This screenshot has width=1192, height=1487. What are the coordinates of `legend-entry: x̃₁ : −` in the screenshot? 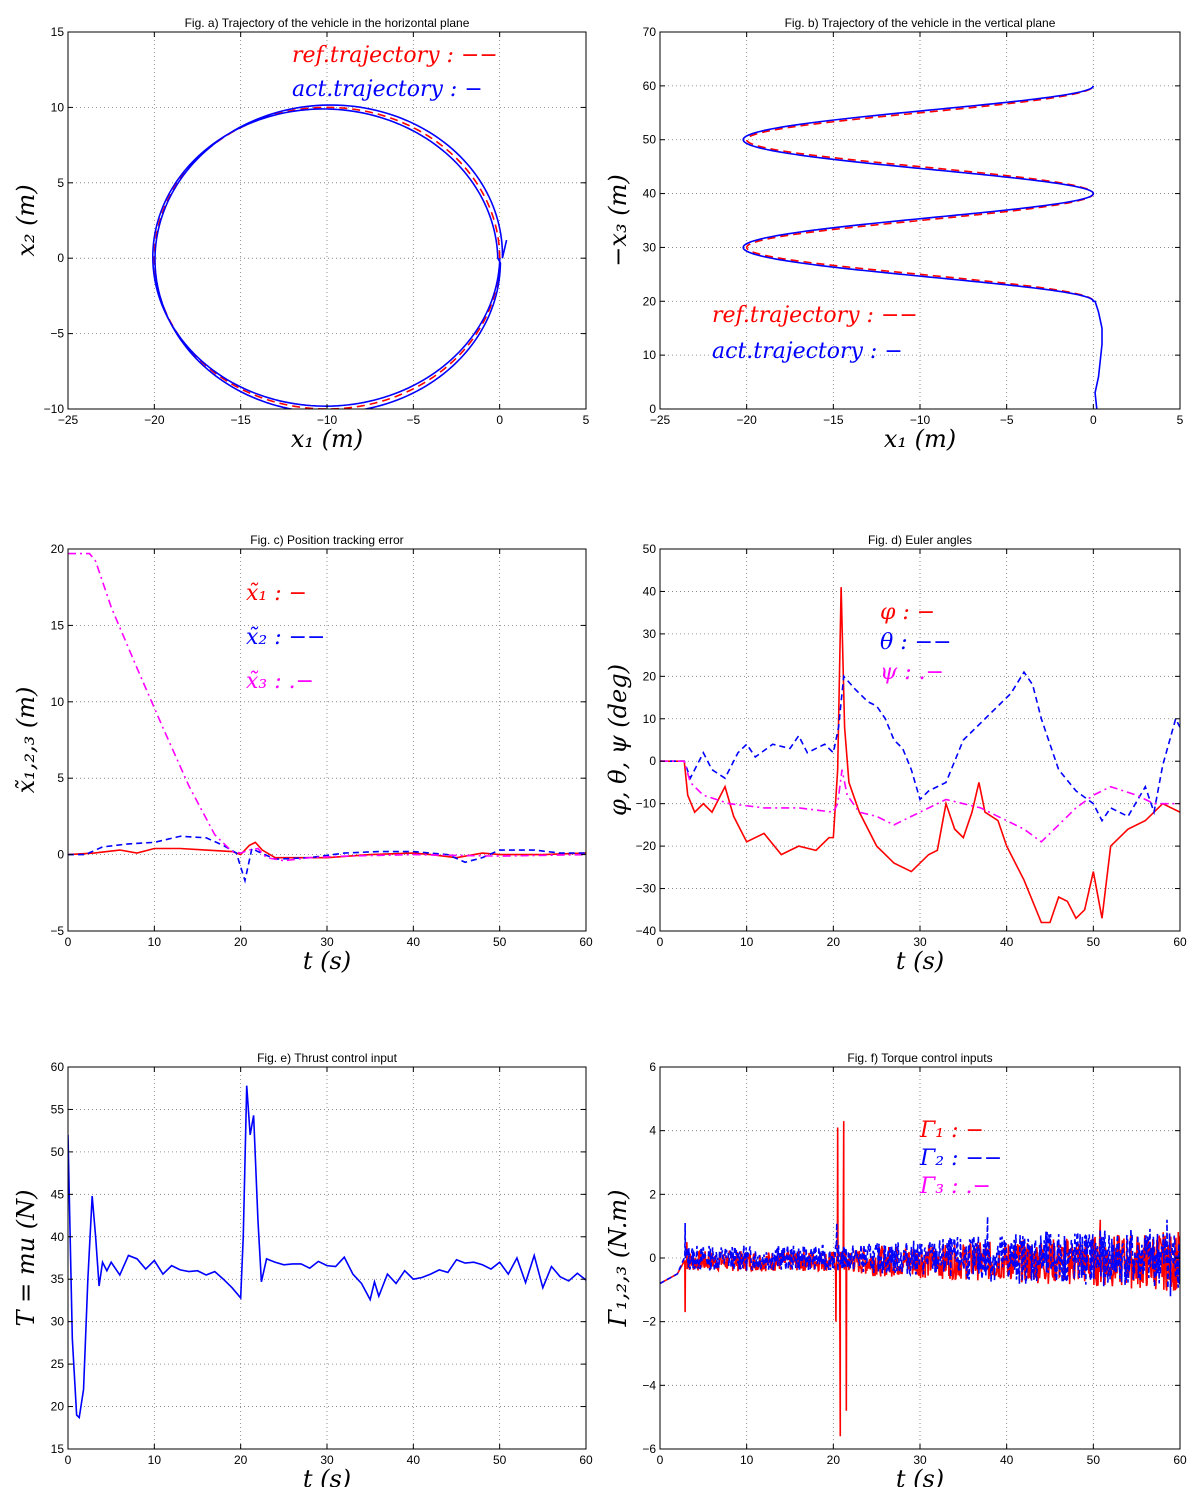 It's located at (276, 593).